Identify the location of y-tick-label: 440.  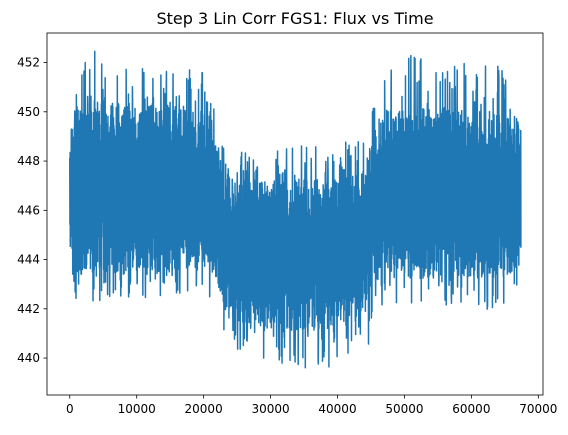
(28, 358).